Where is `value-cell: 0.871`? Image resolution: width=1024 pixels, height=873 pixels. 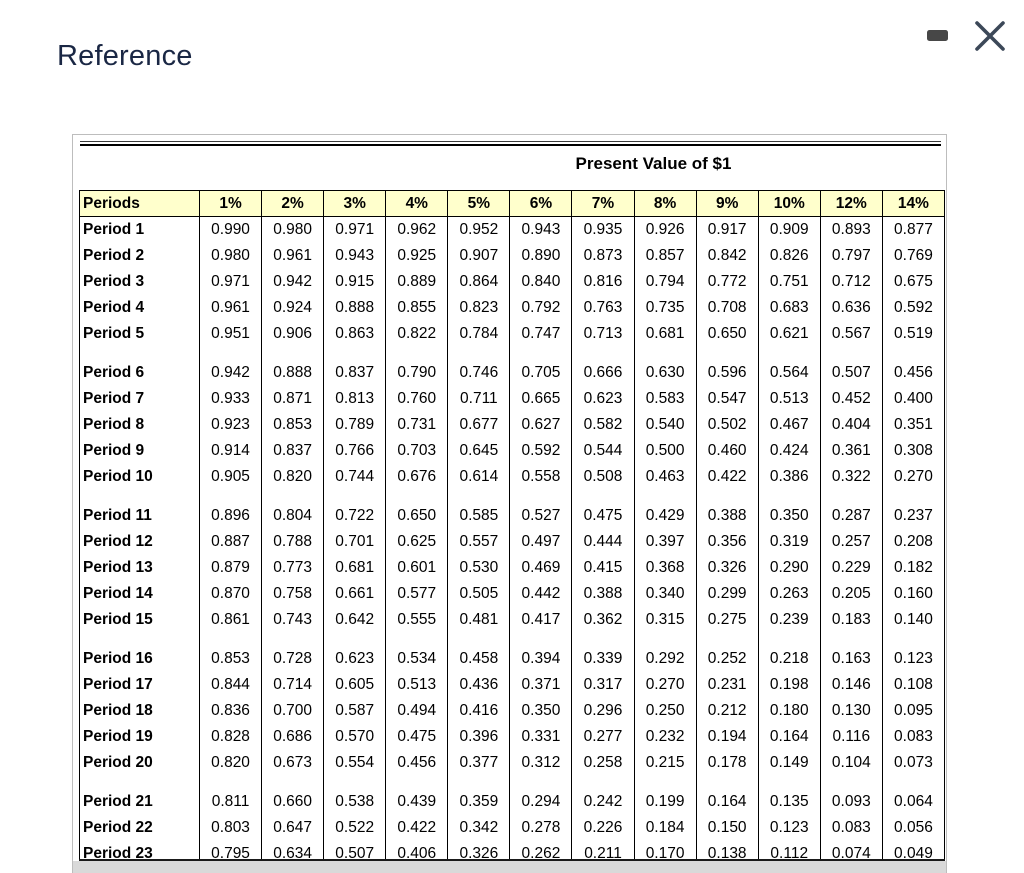
value-cell: 0.871 is located at coordinates (293, 399).